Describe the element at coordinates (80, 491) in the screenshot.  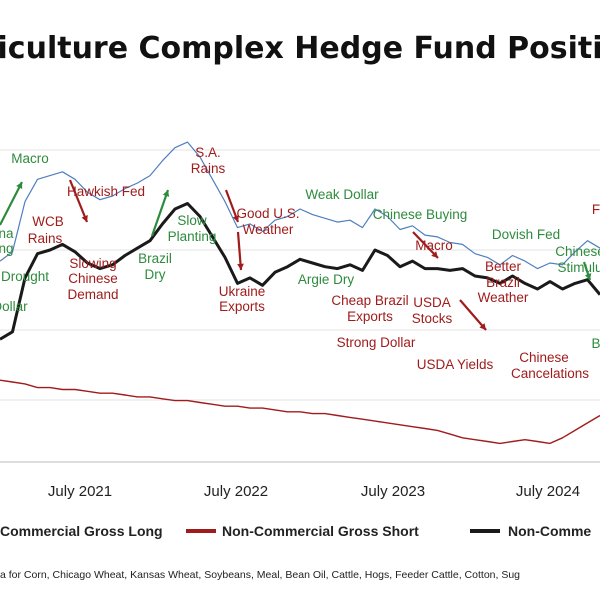
I see `x-tick-label: July 2021` at that location.